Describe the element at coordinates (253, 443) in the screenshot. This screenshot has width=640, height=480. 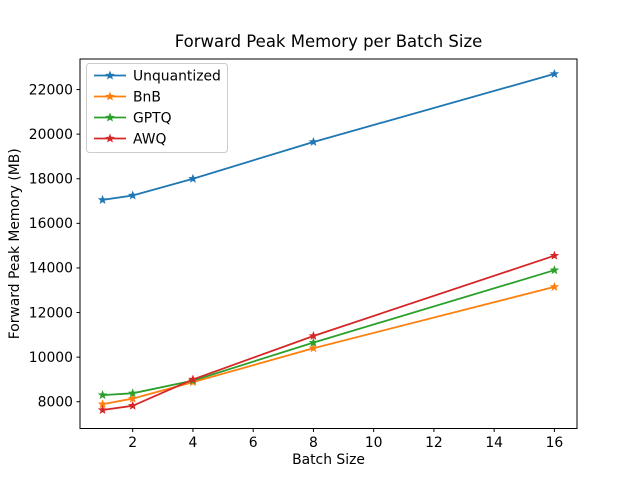
I see `x-tick-label: 6` at that location.